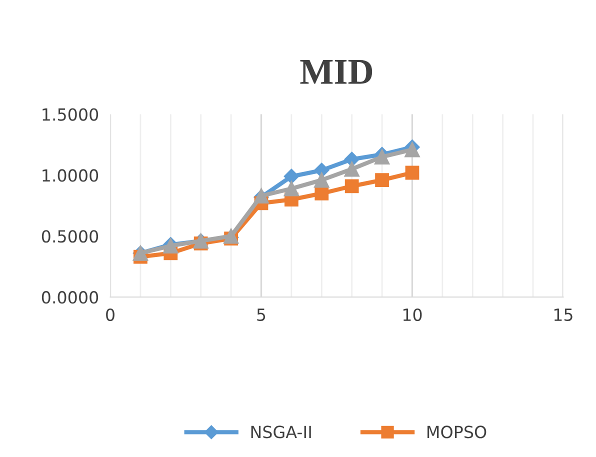 Image resolution: width=596 pixels, height=457 pixels. What do you see at coordinates (261, 315) in the screenshot?
I see `x-tick-label: 5` at bounding box center [261, 315].